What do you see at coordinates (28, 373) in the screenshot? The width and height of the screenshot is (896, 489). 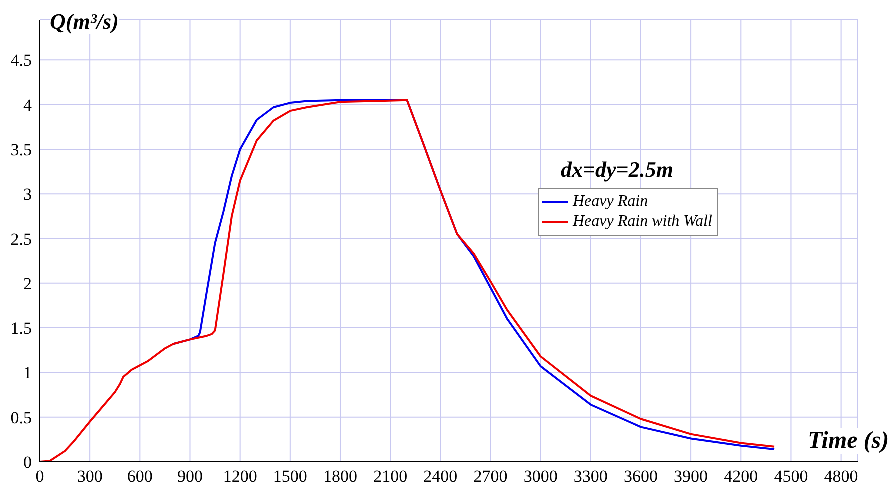 I see `y-tick-label: 1` at bounding box center [28, 373].